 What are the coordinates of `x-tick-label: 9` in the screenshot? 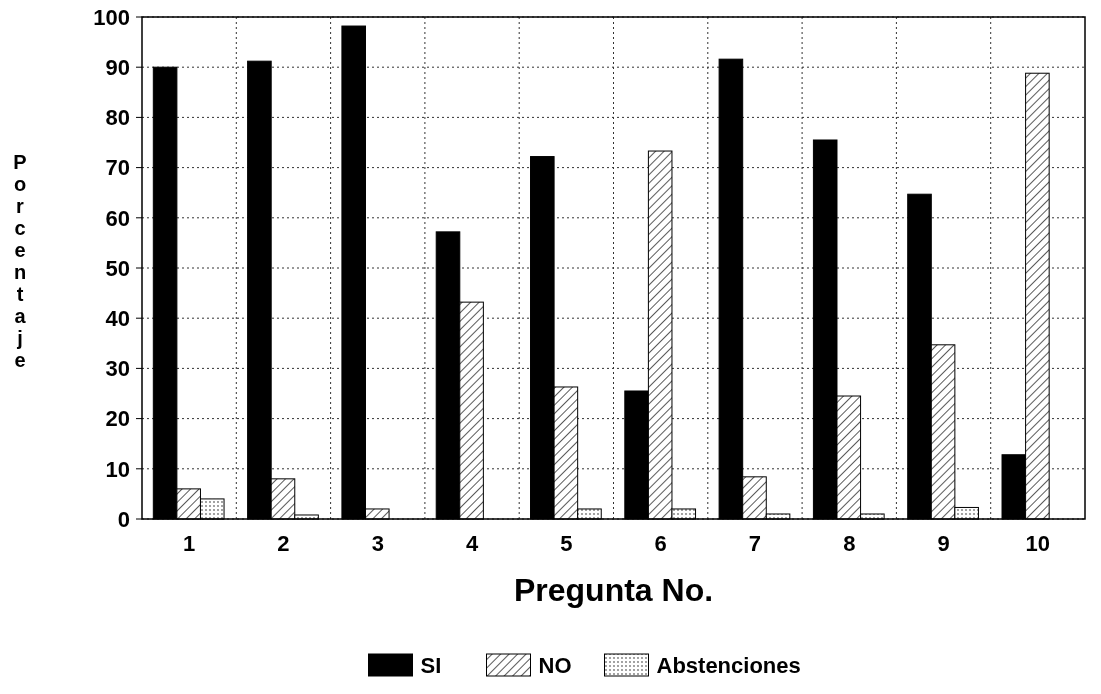 It's located at (943, 543).